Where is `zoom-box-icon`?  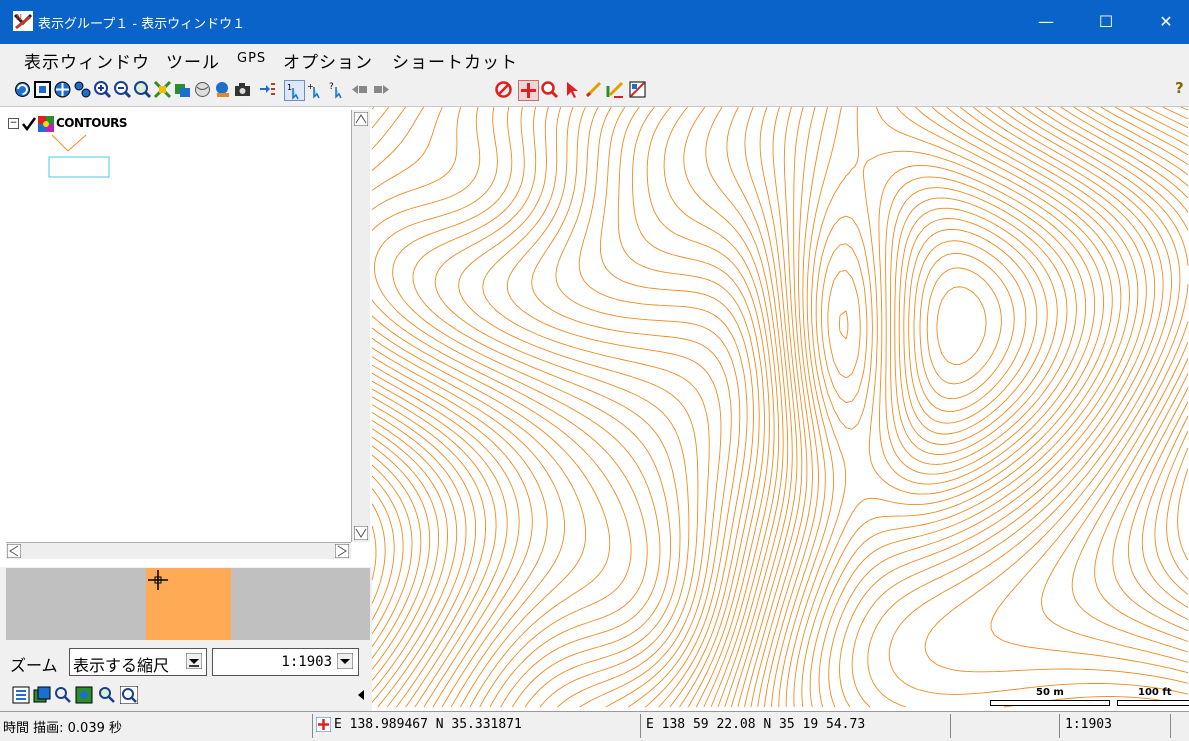 zoom-box-icon is located at coordinates (142, 89).